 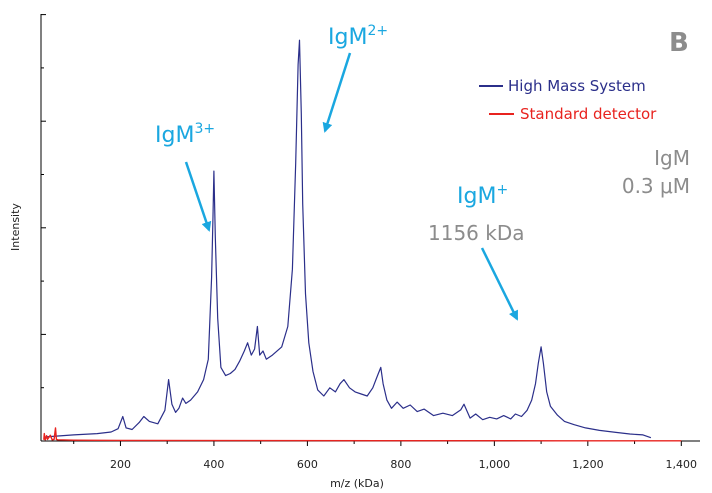 I want to click on legend-label-high-mass: High Mass System, so click(x=577, y=86).